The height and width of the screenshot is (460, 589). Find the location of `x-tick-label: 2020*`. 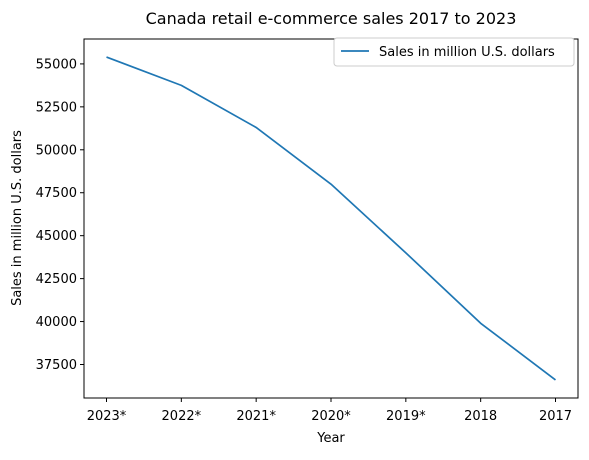

x-tick-label: 2020* is located at coordinates (331, 416).